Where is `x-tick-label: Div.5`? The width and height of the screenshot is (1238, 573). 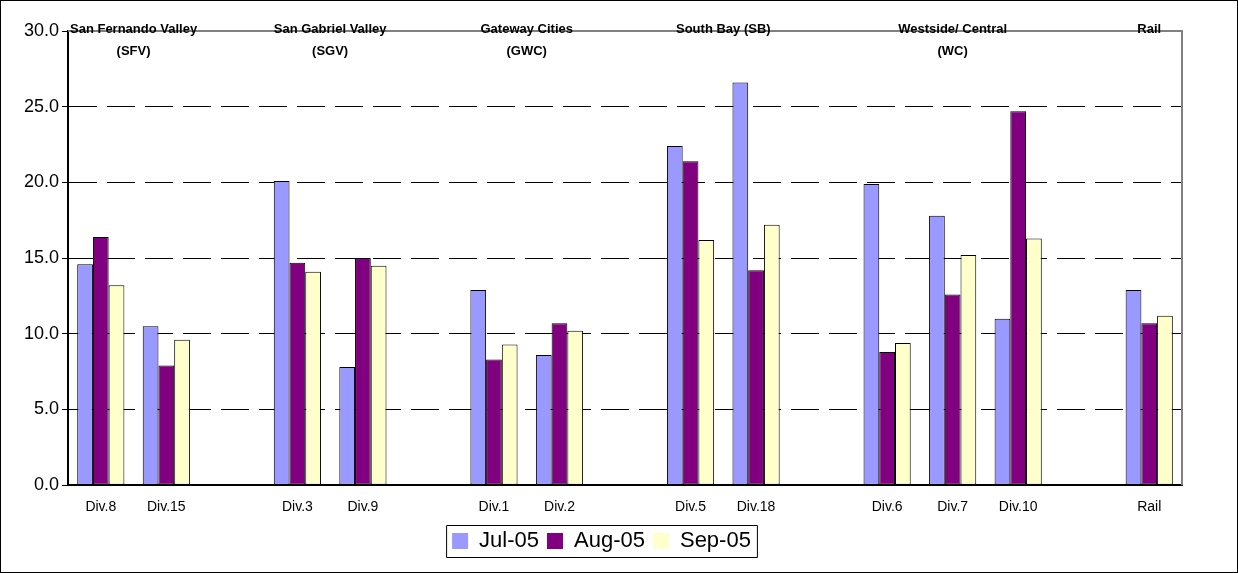 x-tick-label: Div.5 is located at coordinates (691, 506).